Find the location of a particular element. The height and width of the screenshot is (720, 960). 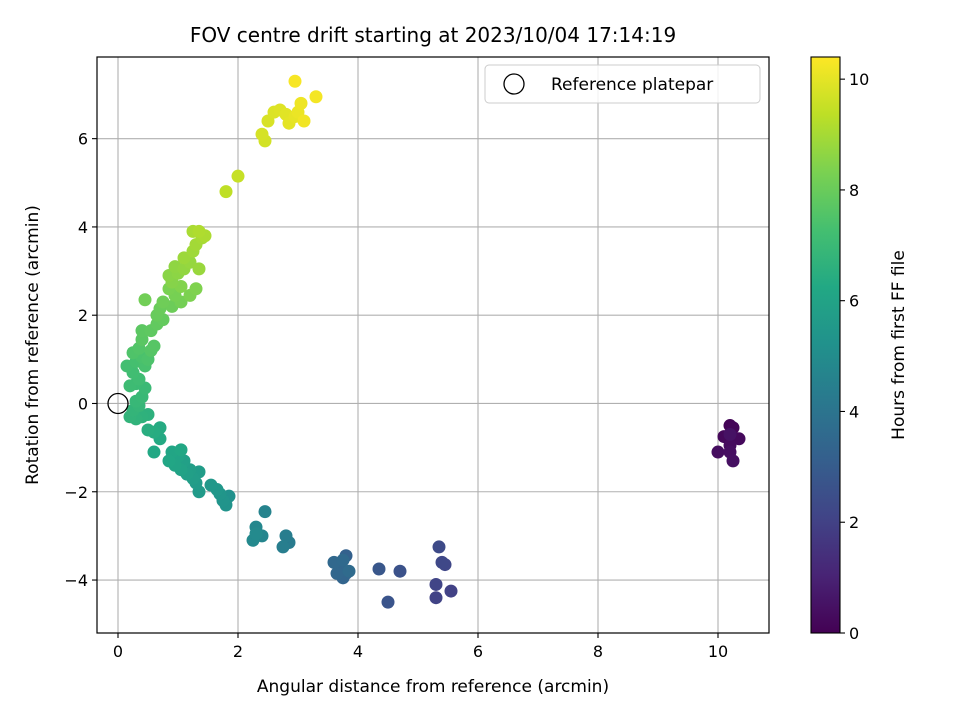

reference-platepar-marker is located at coordinates (118, 403).